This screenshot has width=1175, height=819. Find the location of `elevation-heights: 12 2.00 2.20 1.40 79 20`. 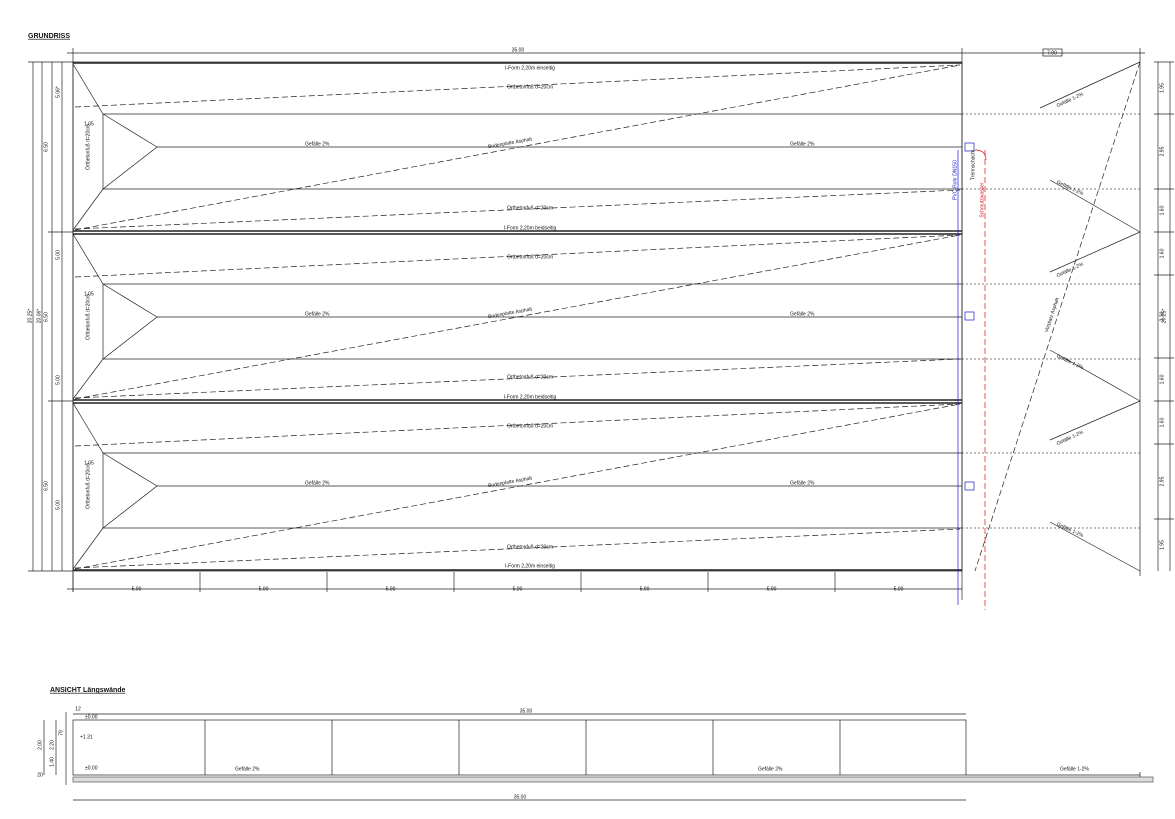

elevation-heights: 12 2.00 2.20 1.40 79 20 is located at coordinates (59, 742).